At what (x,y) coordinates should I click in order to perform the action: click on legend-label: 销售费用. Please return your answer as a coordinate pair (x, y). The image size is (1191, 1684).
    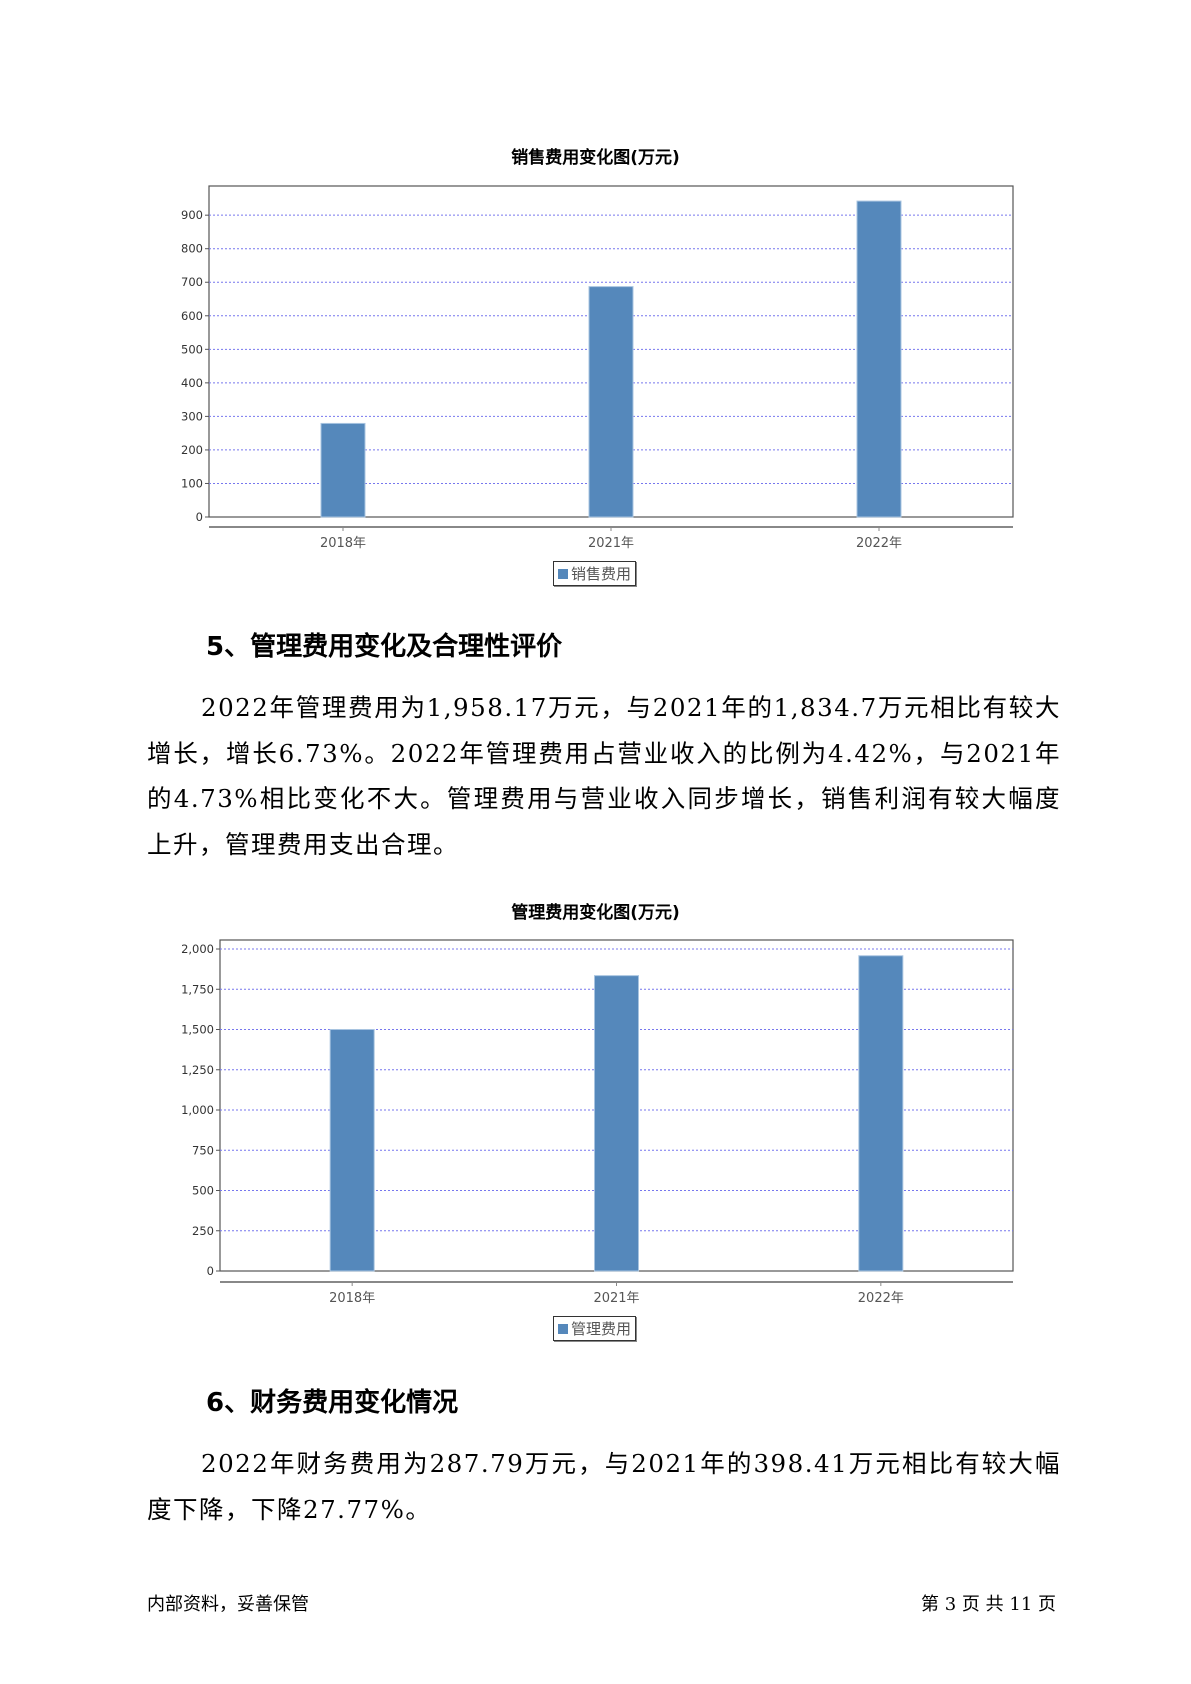
    Looking at the image, I should click on (601, 574).